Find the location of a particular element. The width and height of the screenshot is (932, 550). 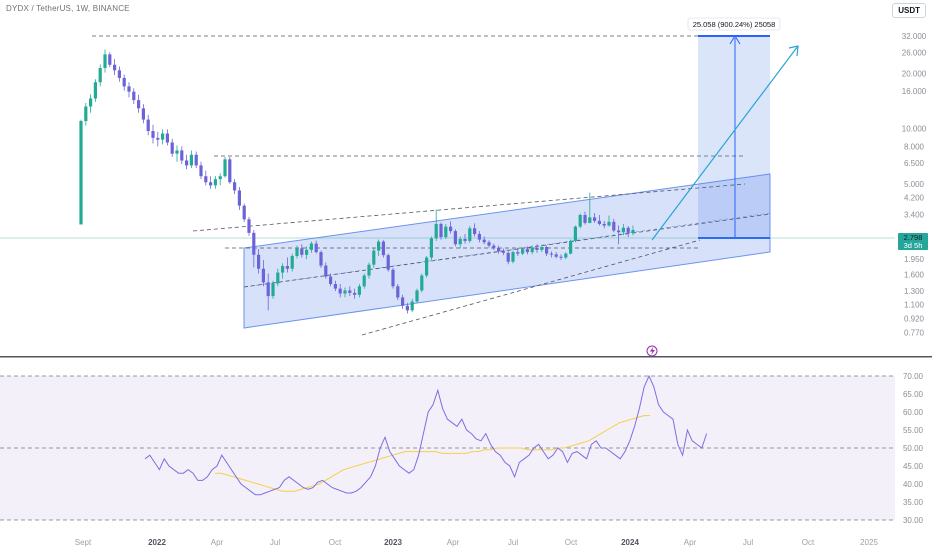

symbol-title: DYDX / TetherUS, 1W, BINANCE is located at coordinates (68, 8).